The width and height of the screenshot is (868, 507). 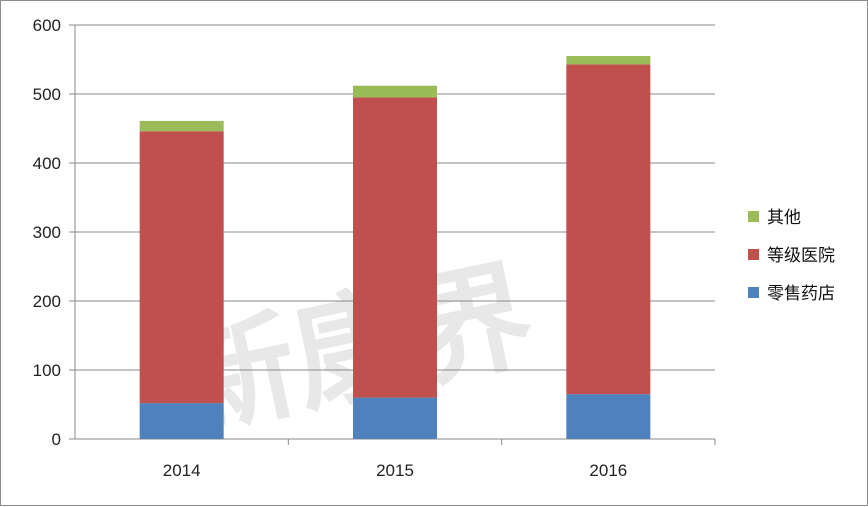 I want to click on y-tick-labels: 0 100 200 300 400 500 600, so click(x=47, y=232).